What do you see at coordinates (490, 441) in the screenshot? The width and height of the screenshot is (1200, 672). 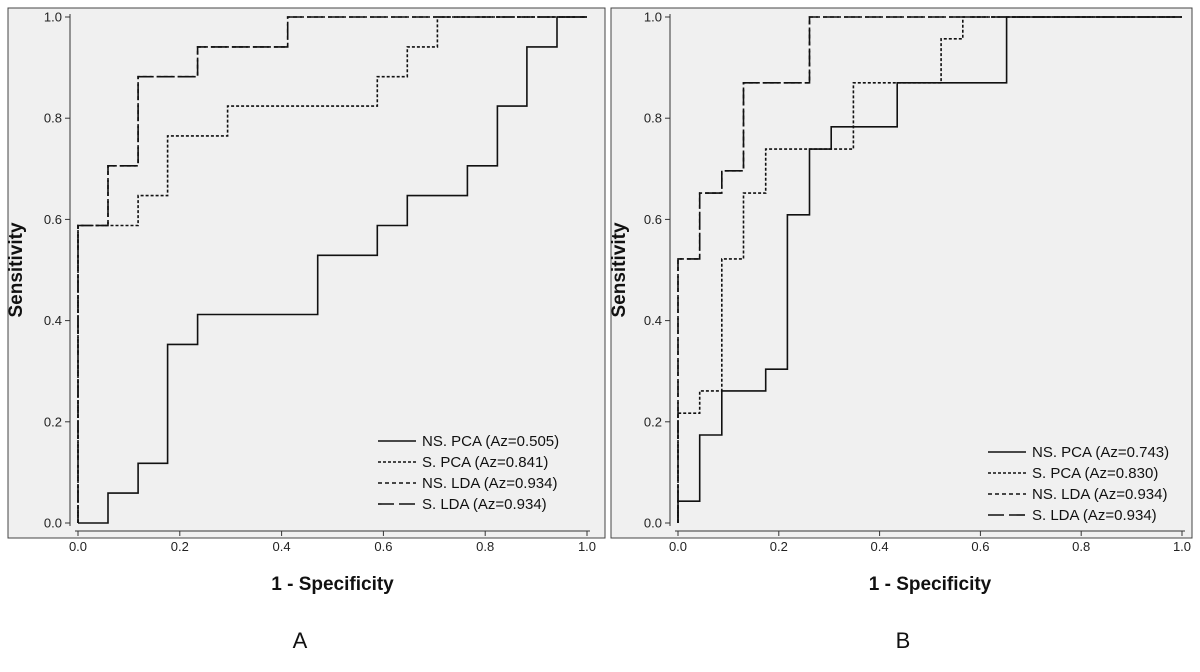 I see `legend-entry: NS. PCA (Az=0.505)` at bounding box center [490, 441].